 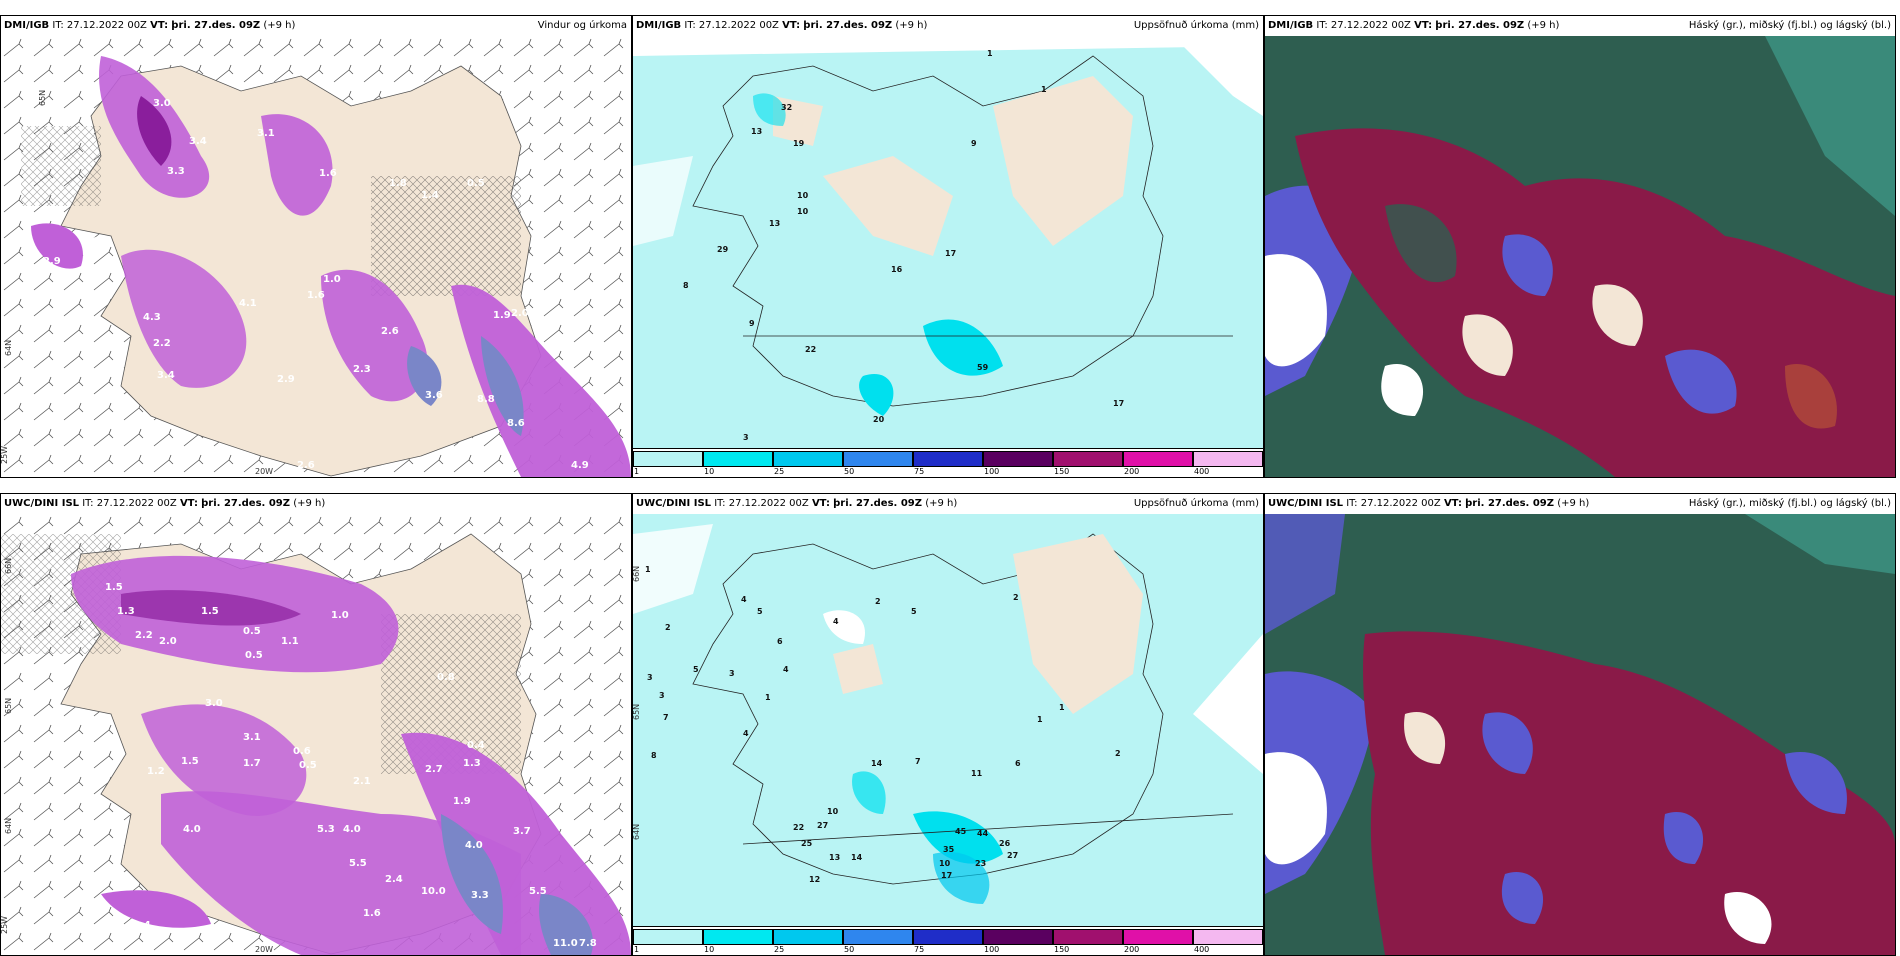 I want to click on precip-label: 2.1, so click(x=362, y=781).